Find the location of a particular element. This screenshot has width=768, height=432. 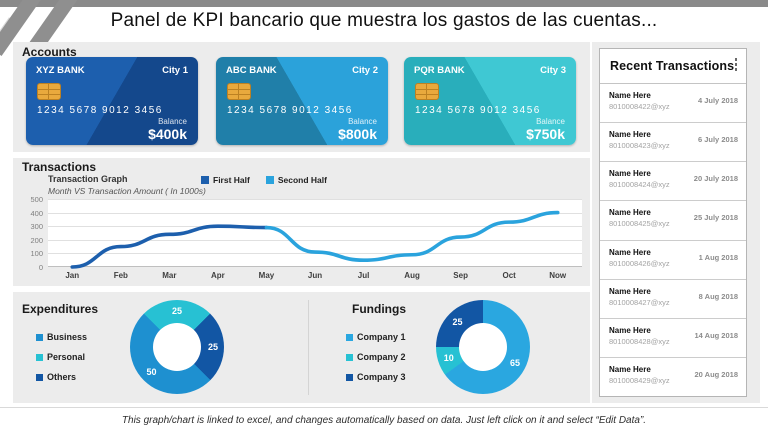

transaction-id: 8010008423@xyz is located at coordinates (639, 146).